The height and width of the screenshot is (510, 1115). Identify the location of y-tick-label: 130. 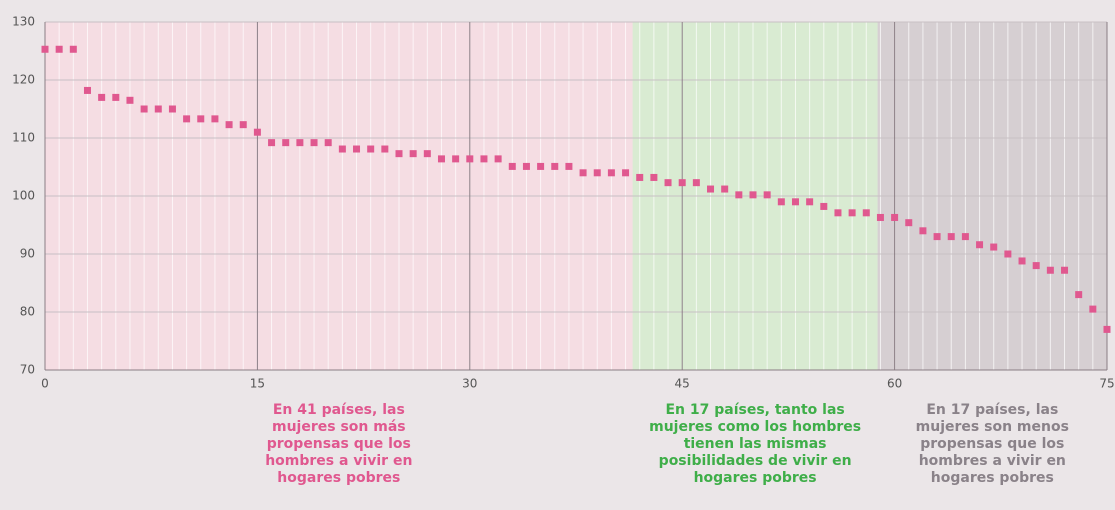
(23, 22).